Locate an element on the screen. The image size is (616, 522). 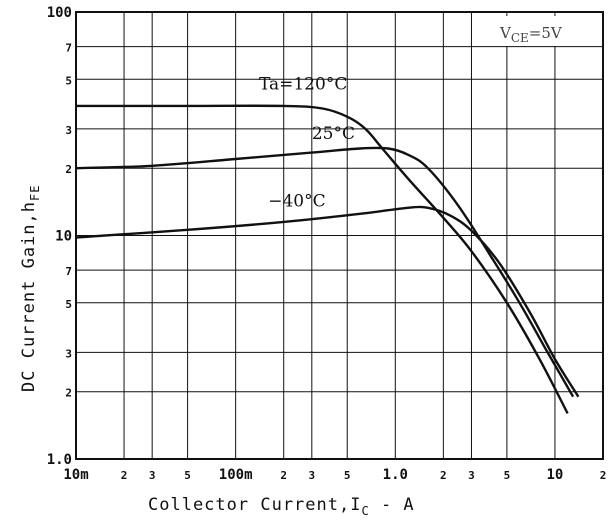
x-tick-label: 10m is located at coordinates (75, 475).